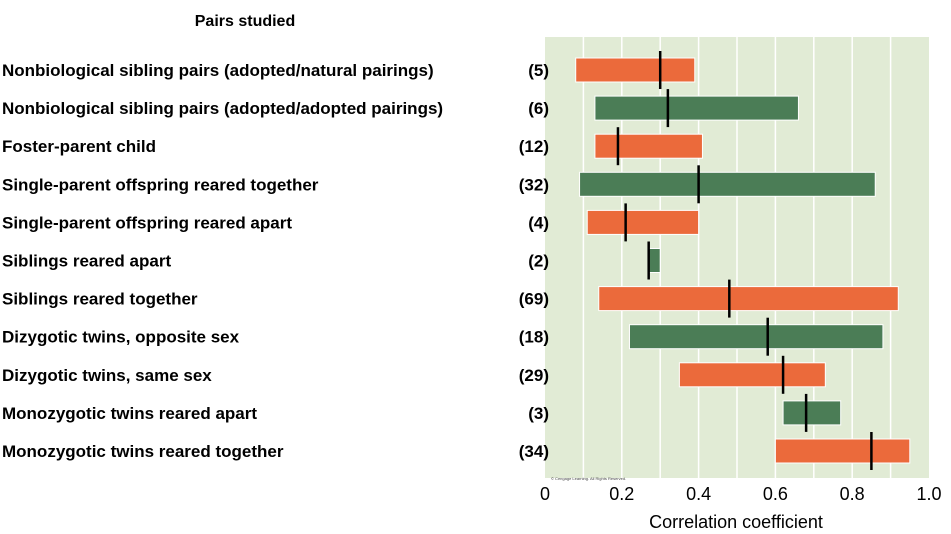 The width and height of the screenshot is (951, 534). Describe the element at coordinates (534, 146) in the screenshot. I see `count-label: (12)` at that location.